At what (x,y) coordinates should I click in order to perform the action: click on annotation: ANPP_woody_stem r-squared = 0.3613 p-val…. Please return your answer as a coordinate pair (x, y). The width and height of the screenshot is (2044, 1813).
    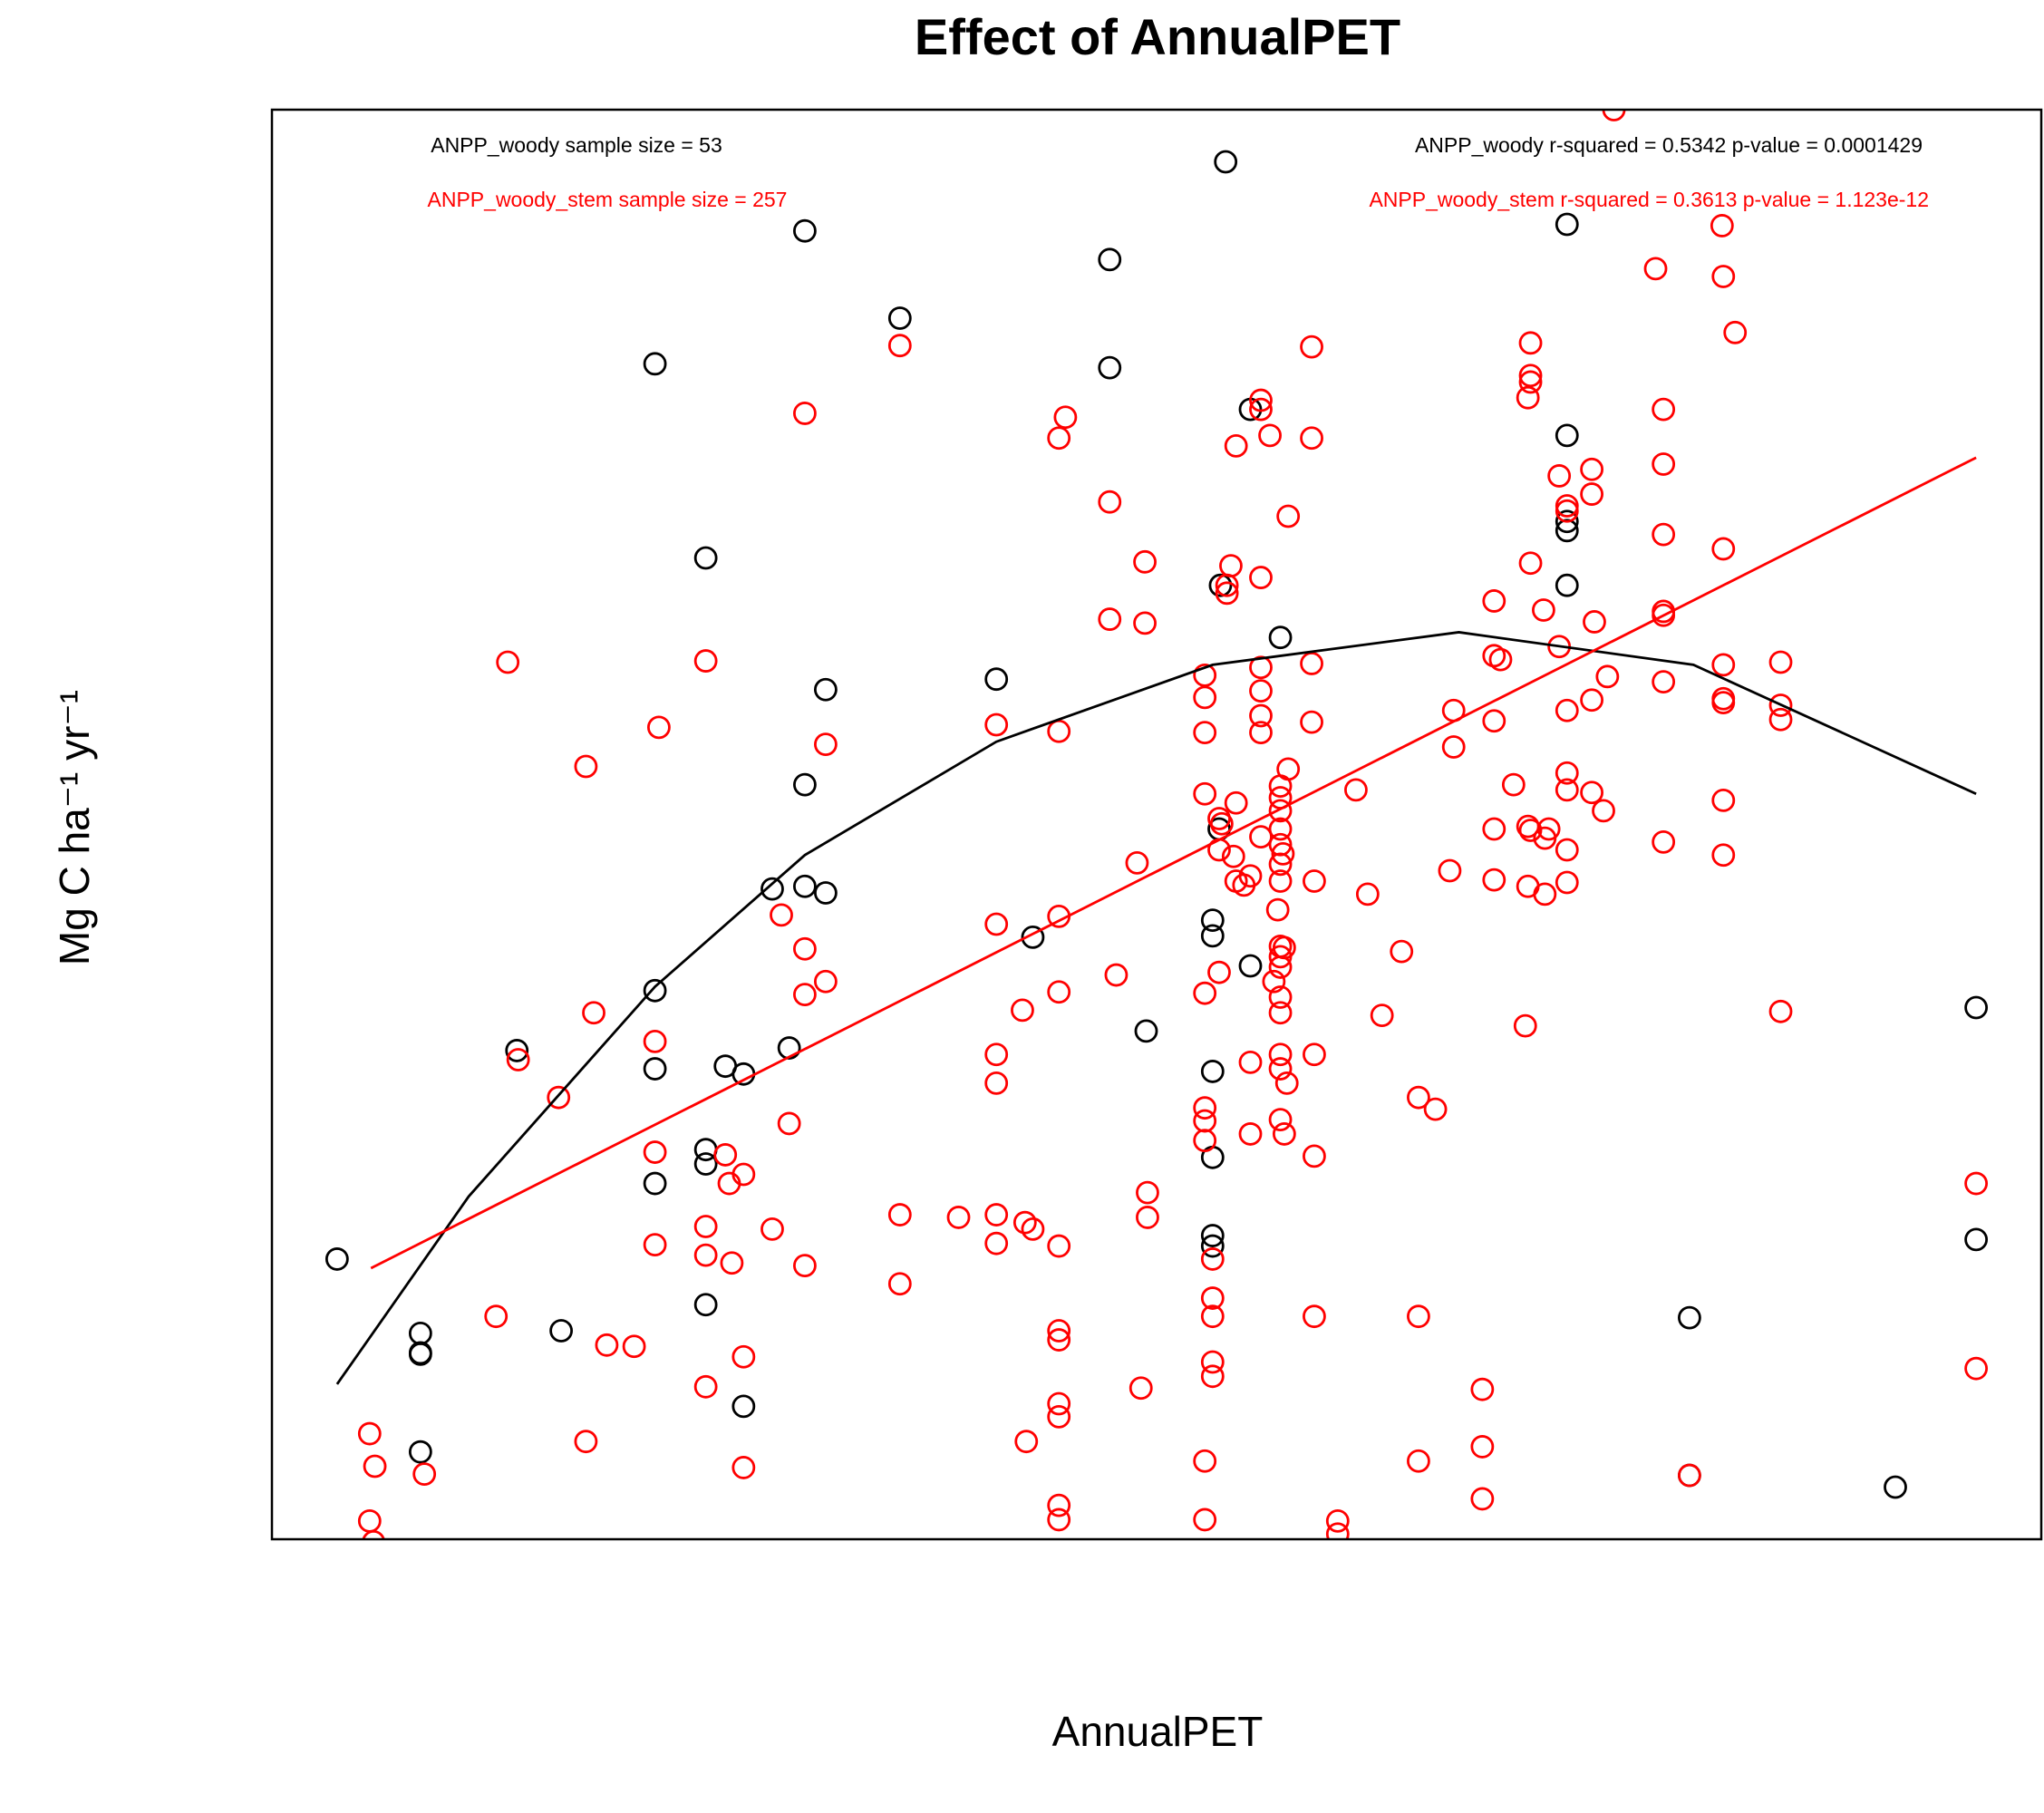
    Looking at the image, I should click on (1649, 199).